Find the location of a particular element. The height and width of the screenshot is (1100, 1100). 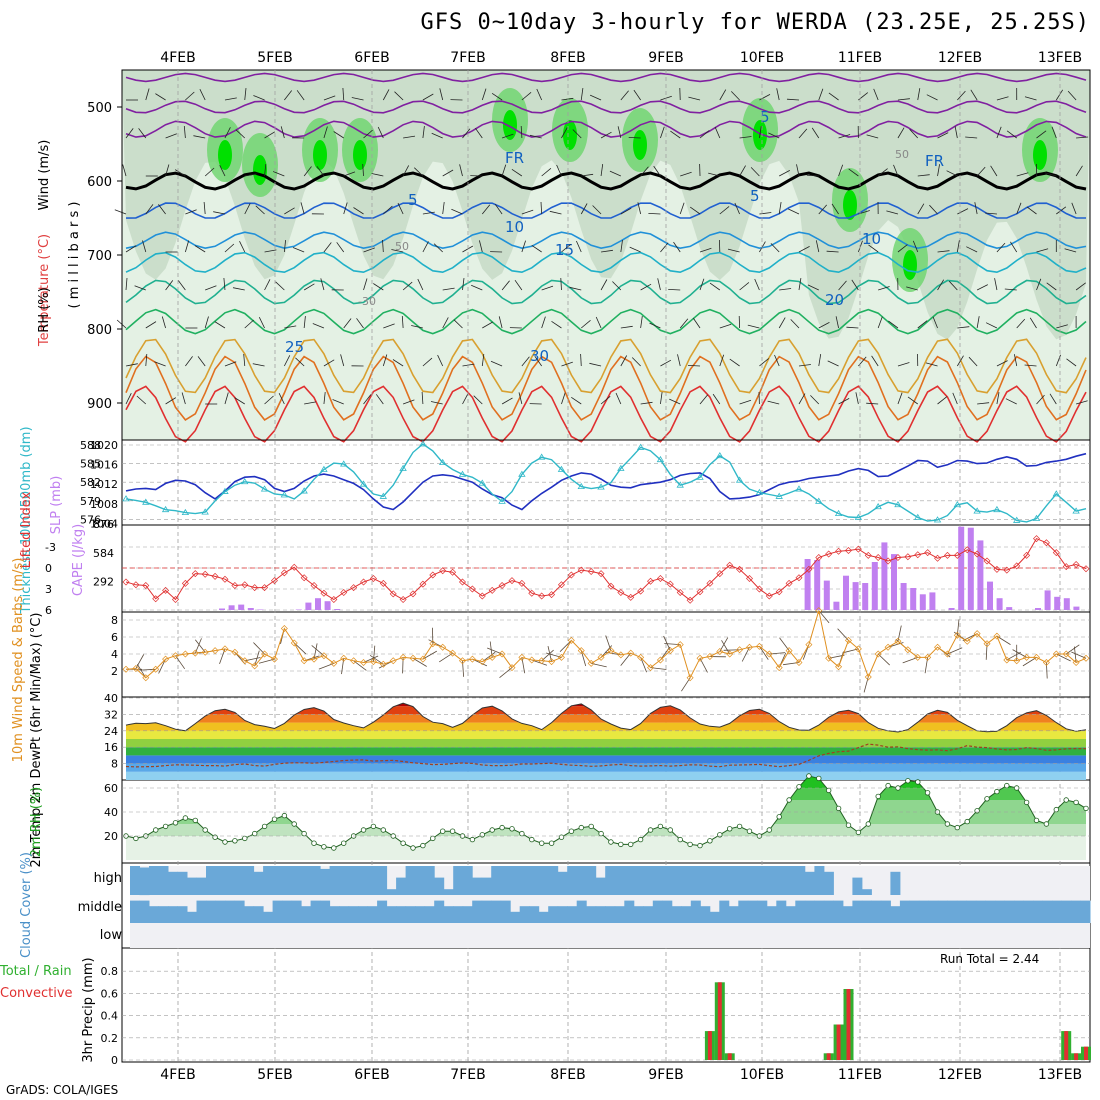

thickness-tick-585: 585 is located at coordinates (90, 464).